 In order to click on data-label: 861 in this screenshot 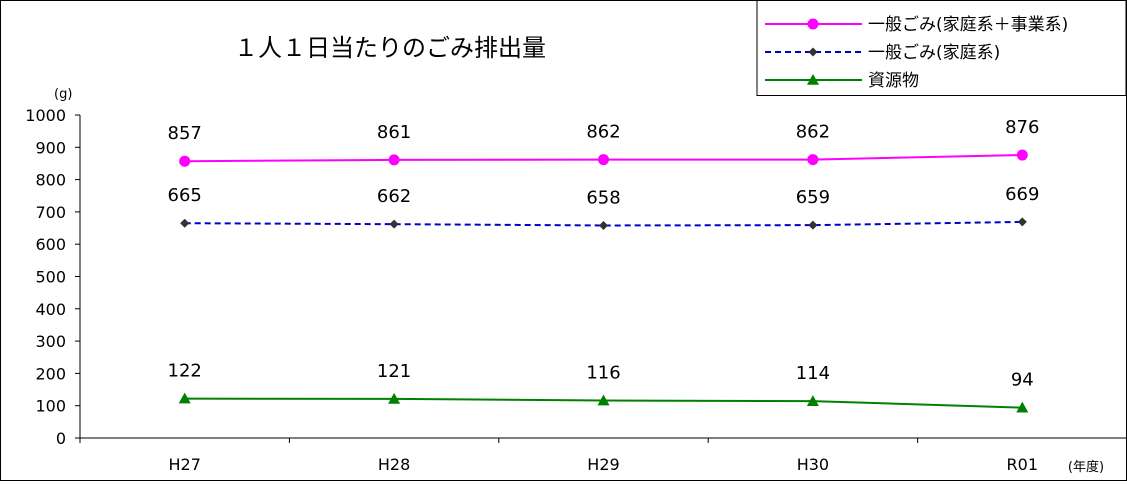, I will do `click(394, 132)`.